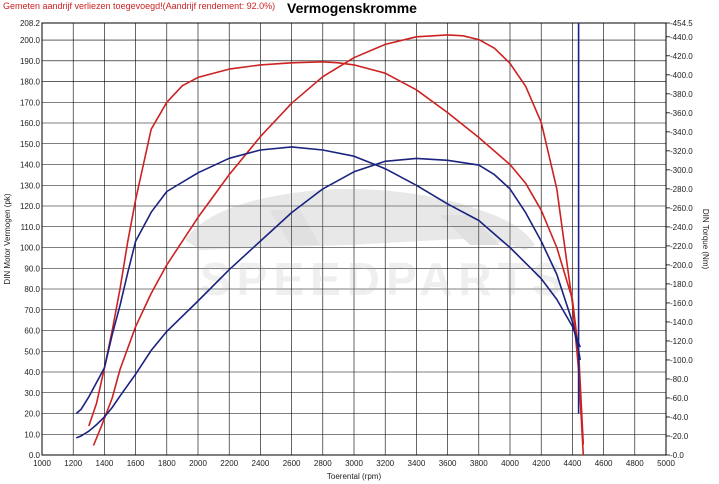  I want to click on x-tick-label: 2600, so click(292, 463).